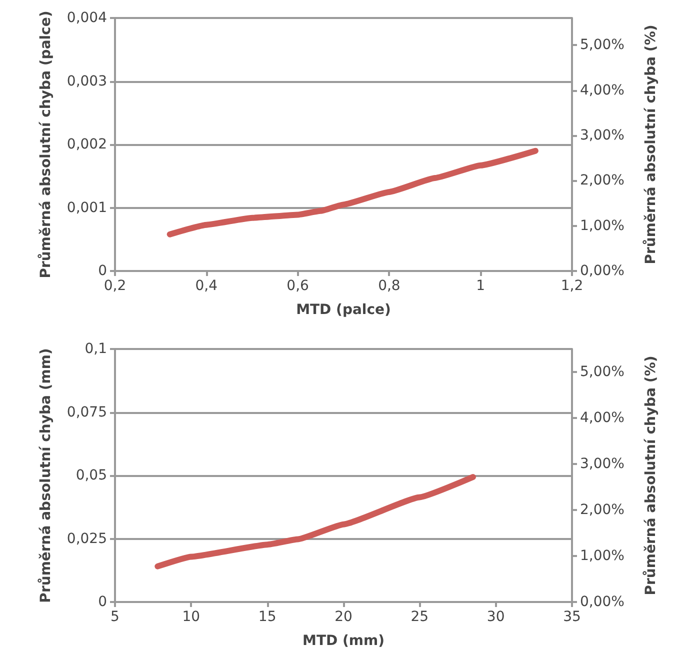 This screenshot has width=677, height=663. What do you see at coordinates (343, 617) in the screenshot?
I see `x-tick-label: 20` at bounding box center [343, 617].